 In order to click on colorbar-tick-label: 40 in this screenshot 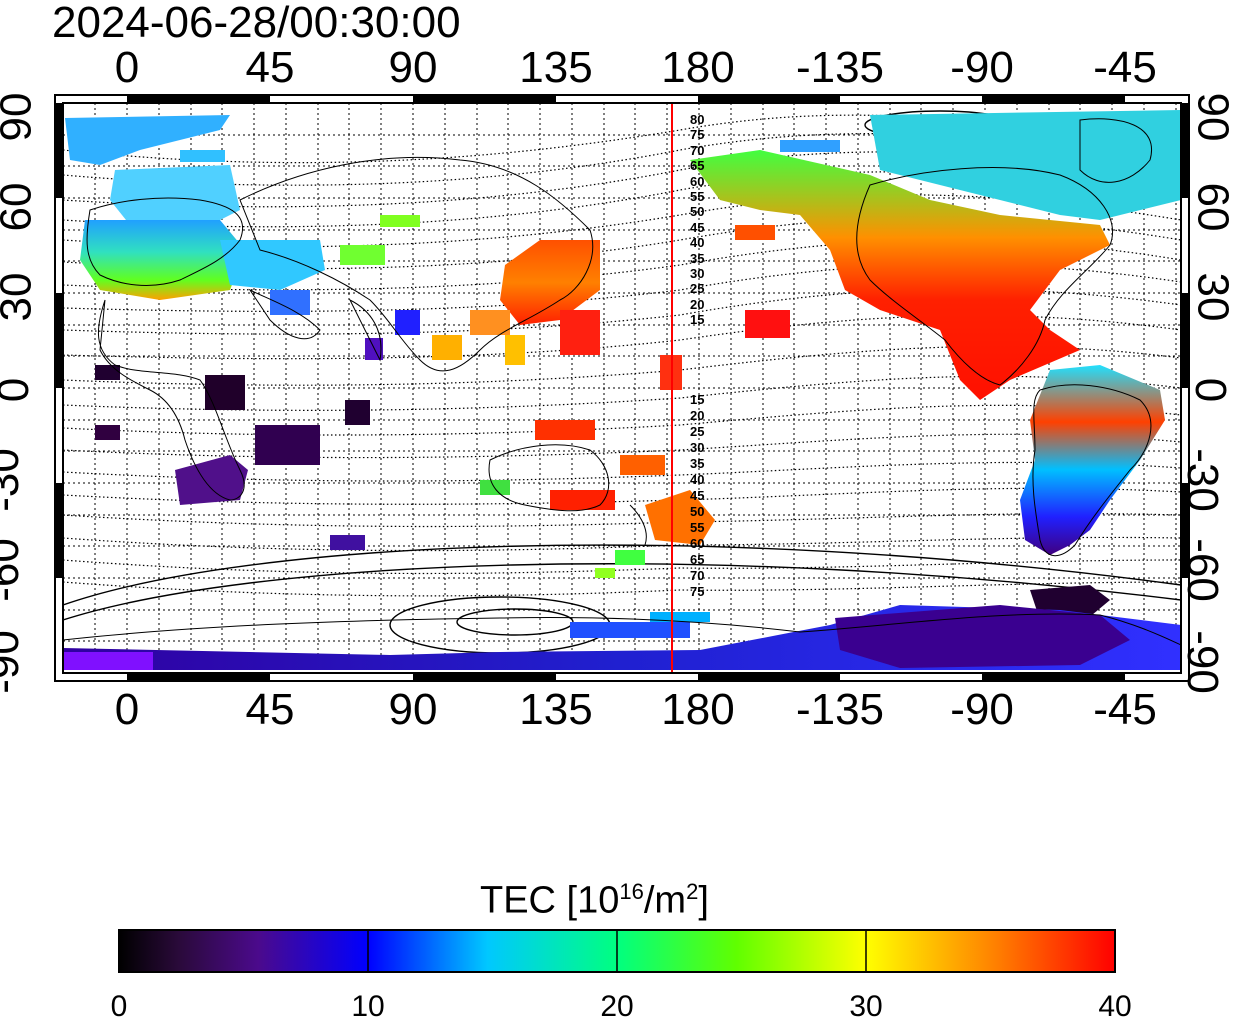, I will do `click(1115, 1006)`.